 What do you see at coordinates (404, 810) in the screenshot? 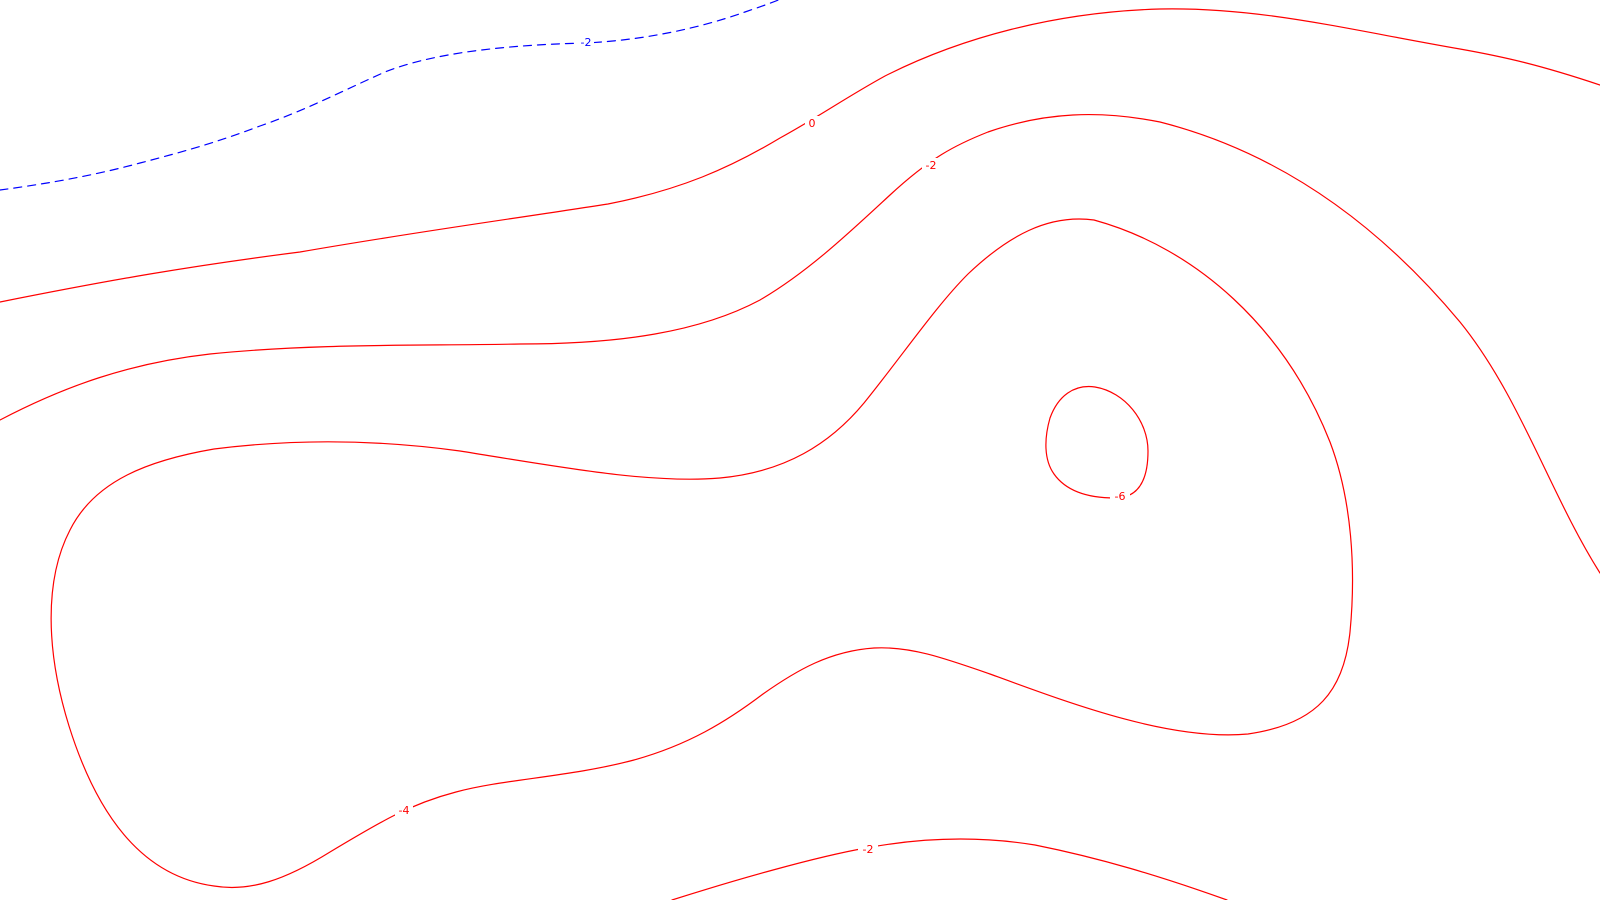
I see `contour-label-middle-minus-4: -4` at bounding box center [404, 810].